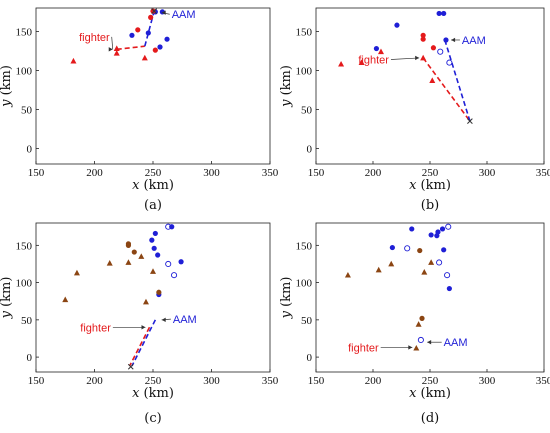  I want to click on brown-target-point, so click(134, 252).